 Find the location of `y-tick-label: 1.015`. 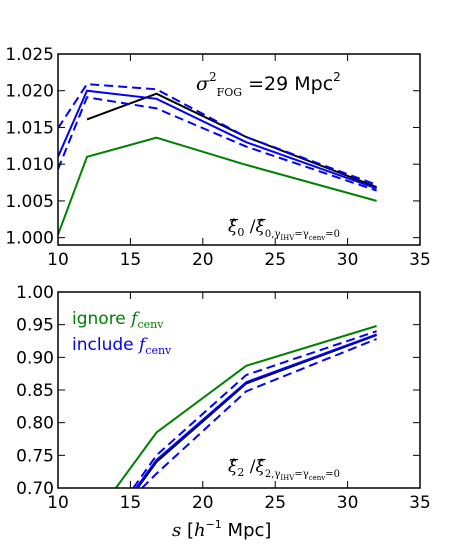

y-tick-label: 1.015 is located at coordinates (29, 128).